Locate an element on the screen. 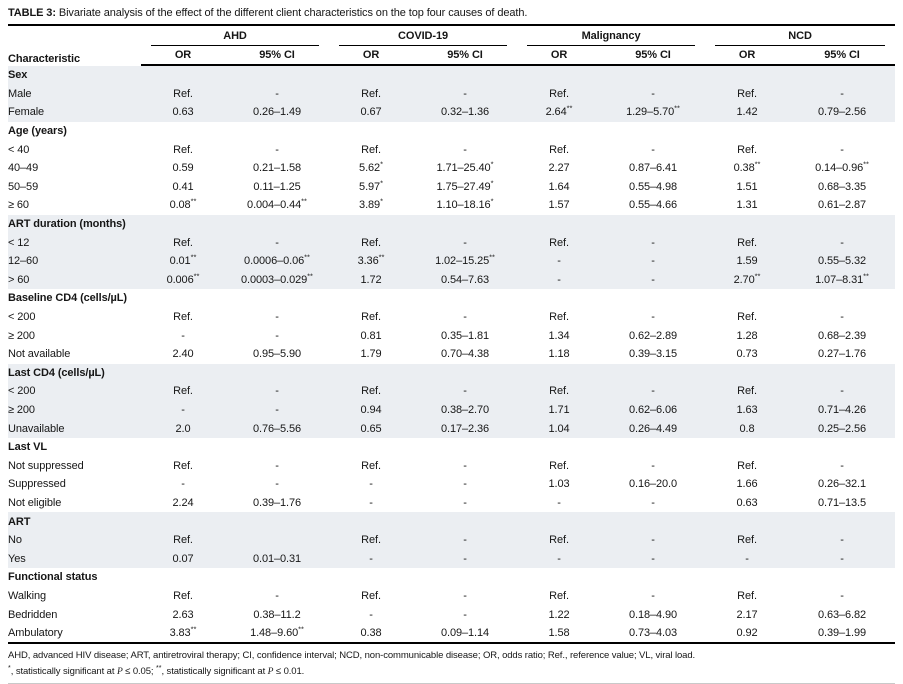 This screenshot has height=684, width=903. row-label: 40–49 is located at coordinates (23, 168).